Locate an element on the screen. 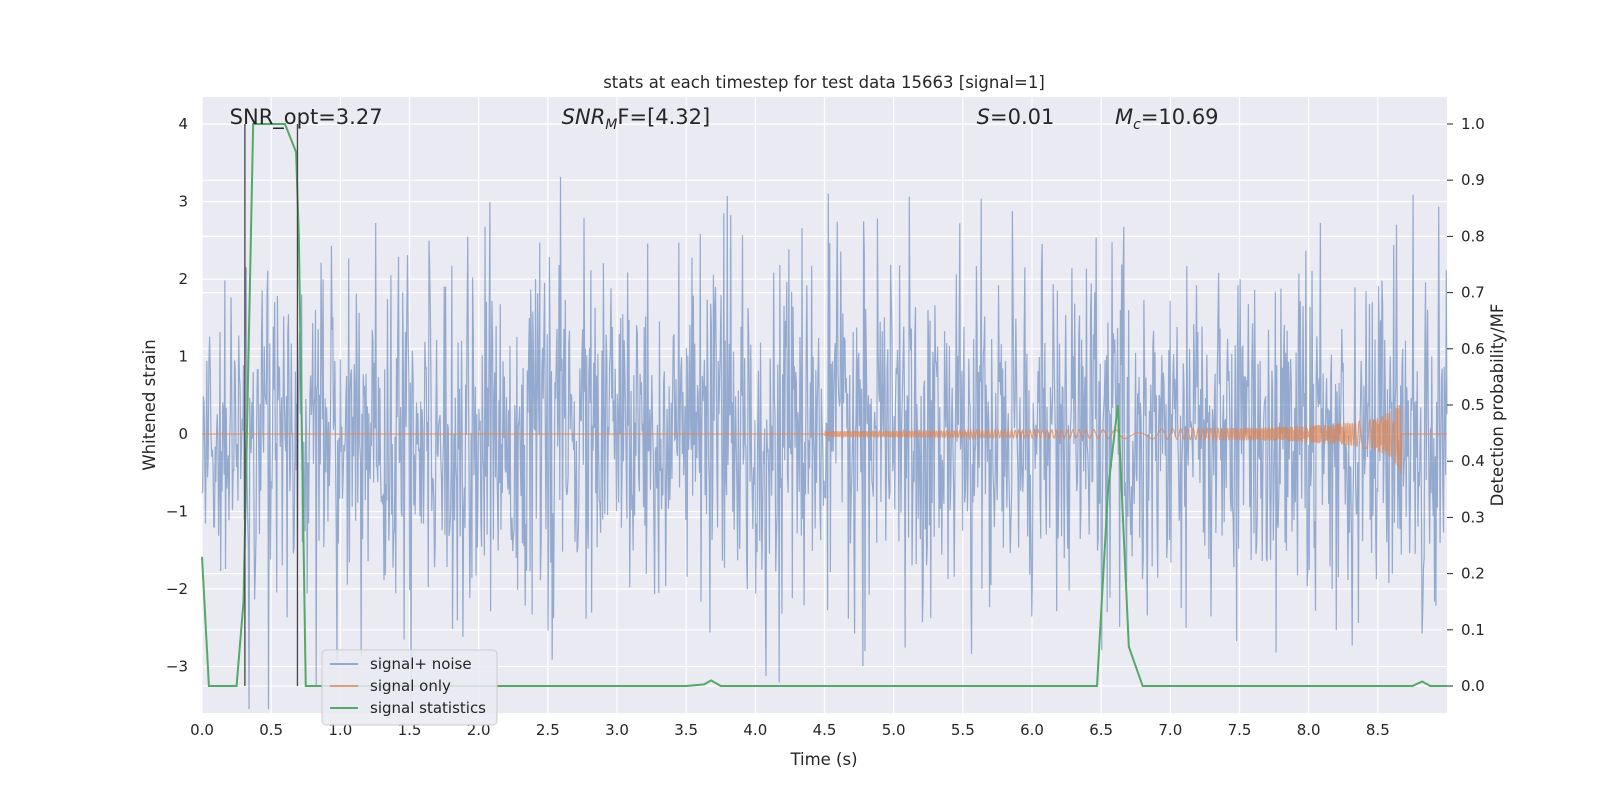 The height and width of the screenshot is (800, 1600). y2-tick-label: 0.8 is located at coordinates (1473, 236).